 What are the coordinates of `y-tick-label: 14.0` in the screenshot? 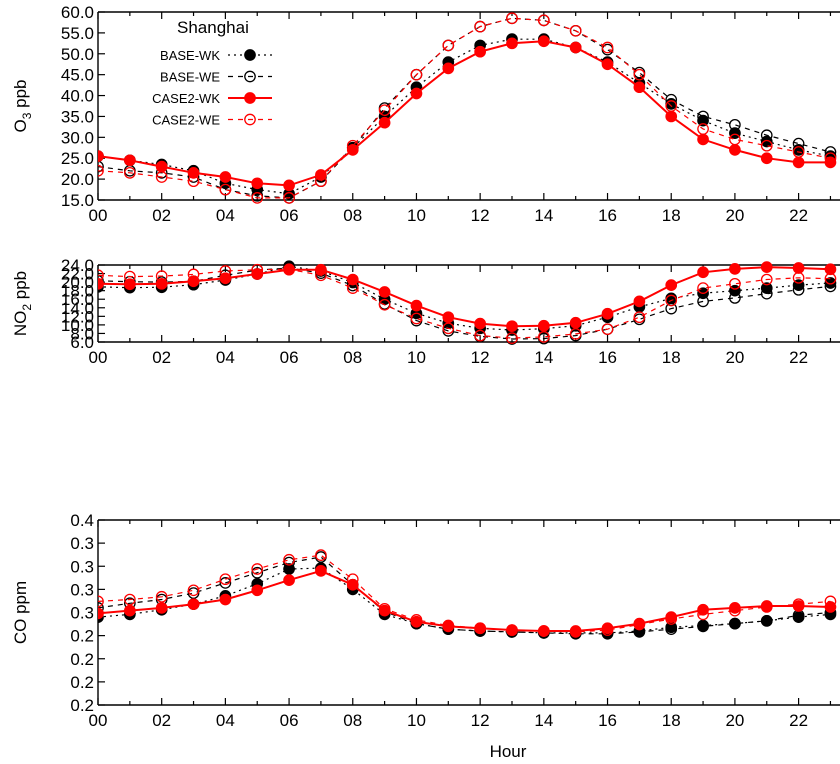 It's located at (77, 308).